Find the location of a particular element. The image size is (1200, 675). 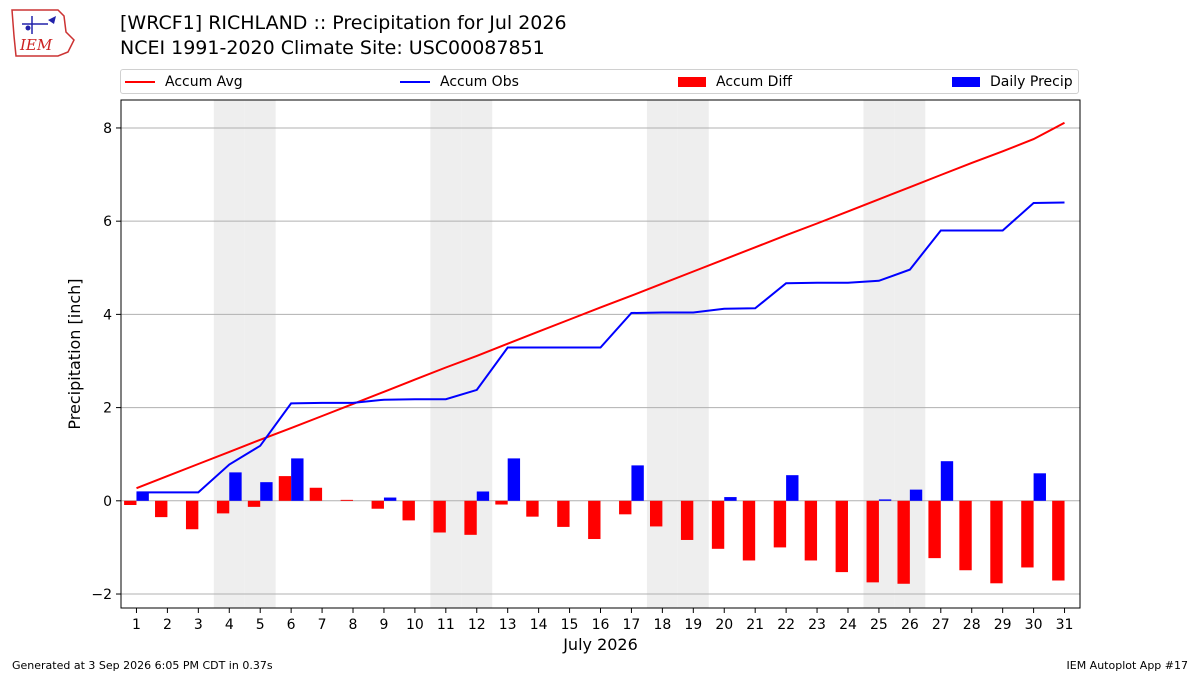

y-tick-label-1: 0 is located at coordinates (107, 502).